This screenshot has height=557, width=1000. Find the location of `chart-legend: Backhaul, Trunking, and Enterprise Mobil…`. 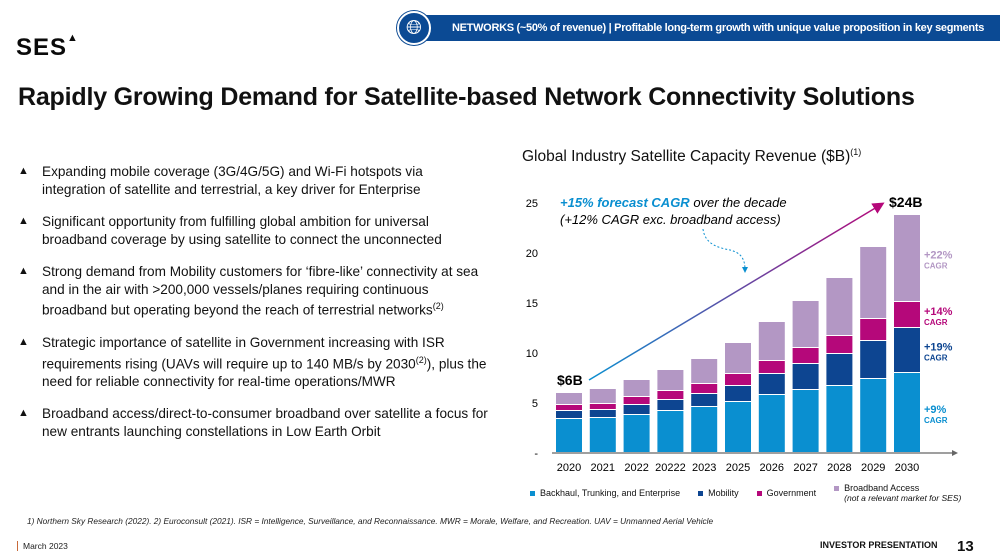

chart-legend: Backhaul, Trunking, and Enterprise Mobil… is located at coordinates (745, 493).